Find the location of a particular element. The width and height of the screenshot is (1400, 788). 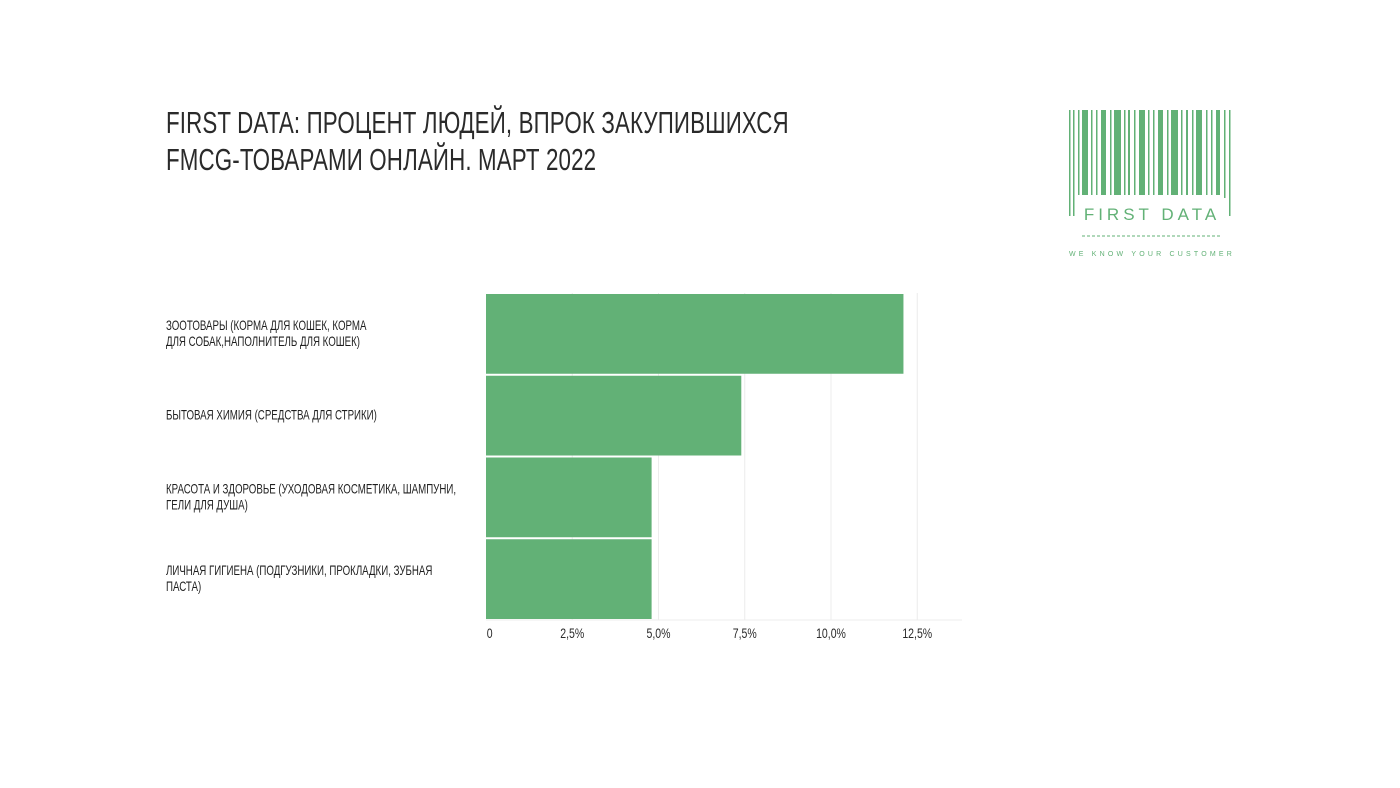

x-tick-label: 5,0% is located at coordinates (659, 634).